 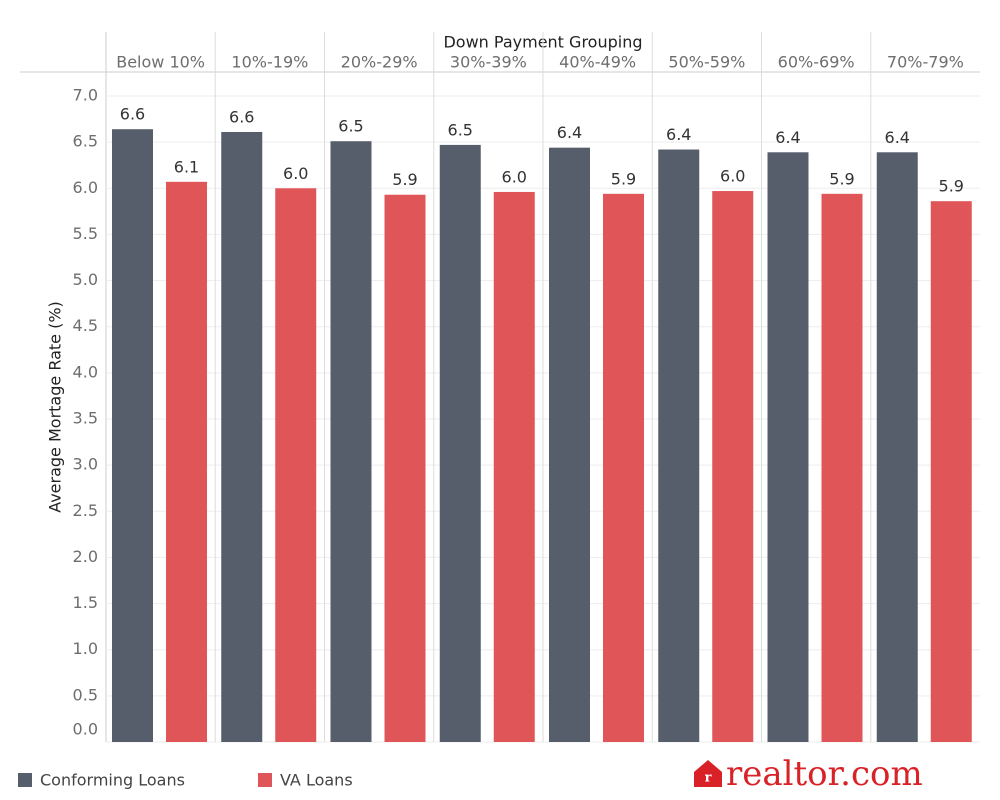 I want to click on legend-label: VA Loans, so click(x=316, y=780).